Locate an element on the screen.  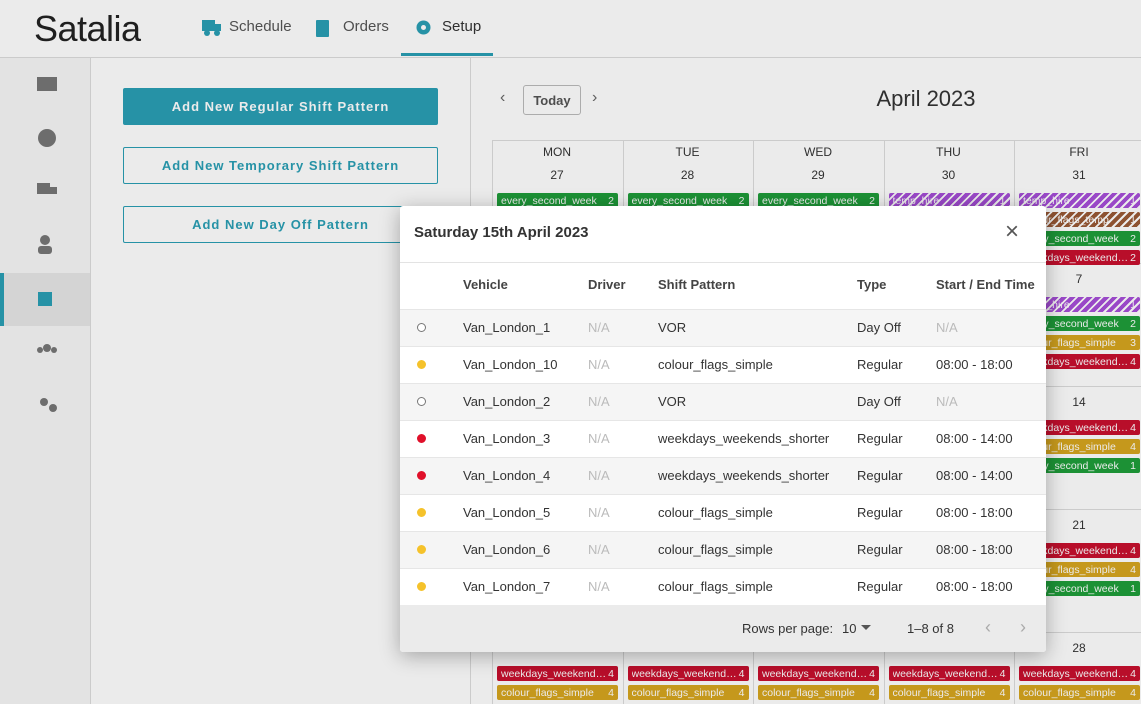
tab-orders: Orders is located at coordinates (366, 26).